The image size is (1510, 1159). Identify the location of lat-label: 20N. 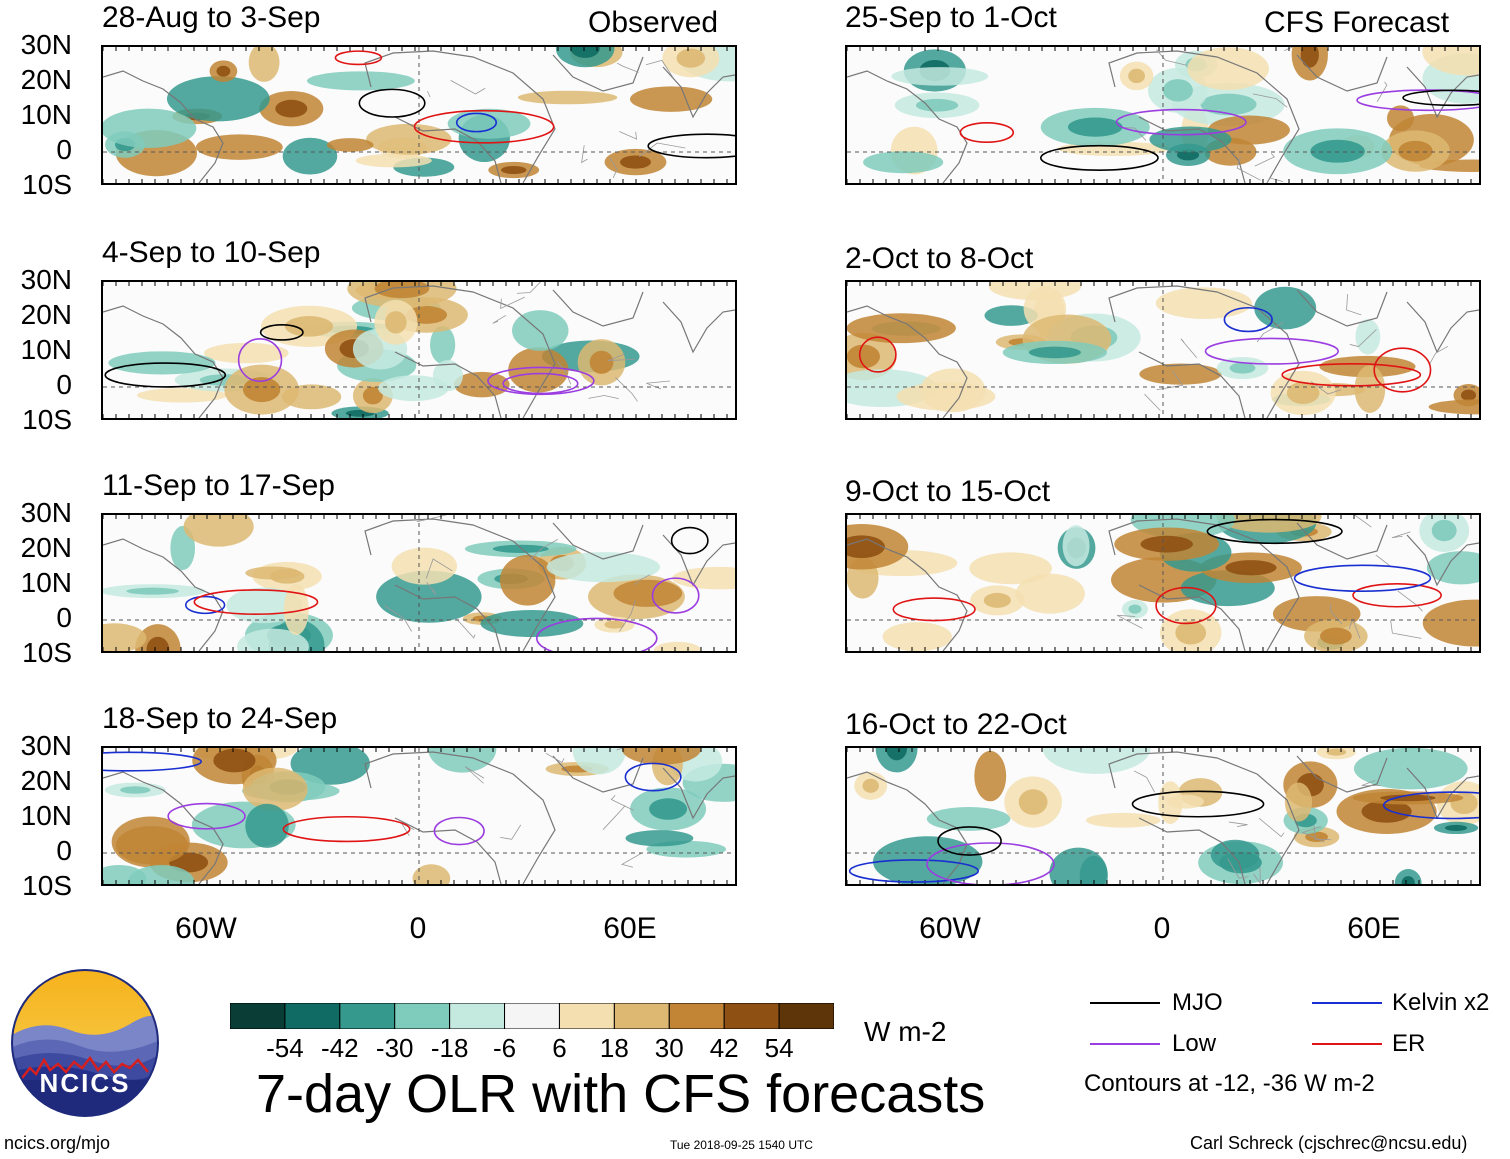
(46, 314).